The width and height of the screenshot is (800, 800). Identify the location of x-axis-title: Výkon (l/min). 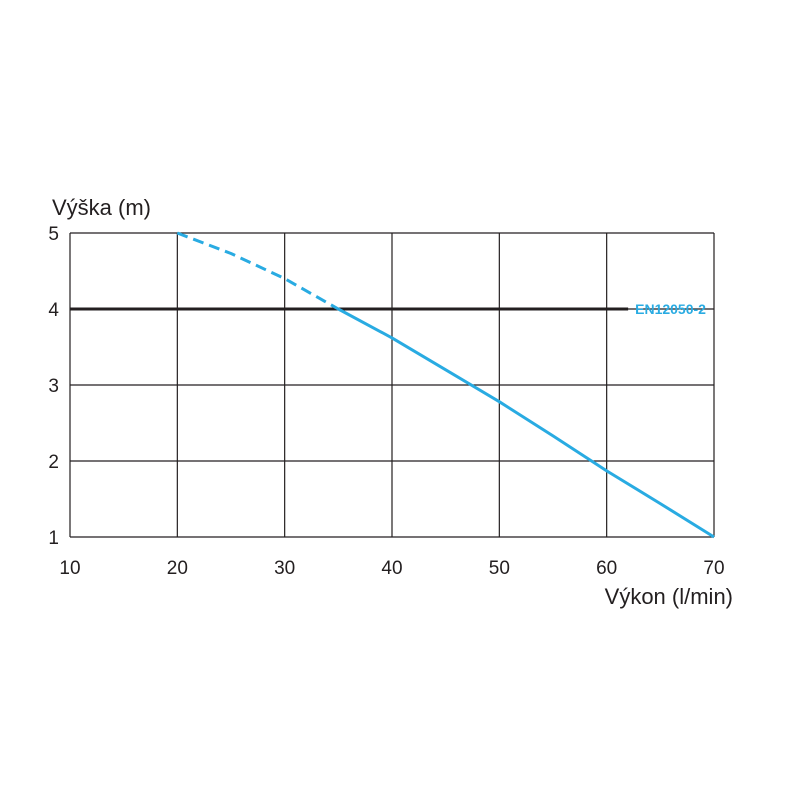
(669, 596).